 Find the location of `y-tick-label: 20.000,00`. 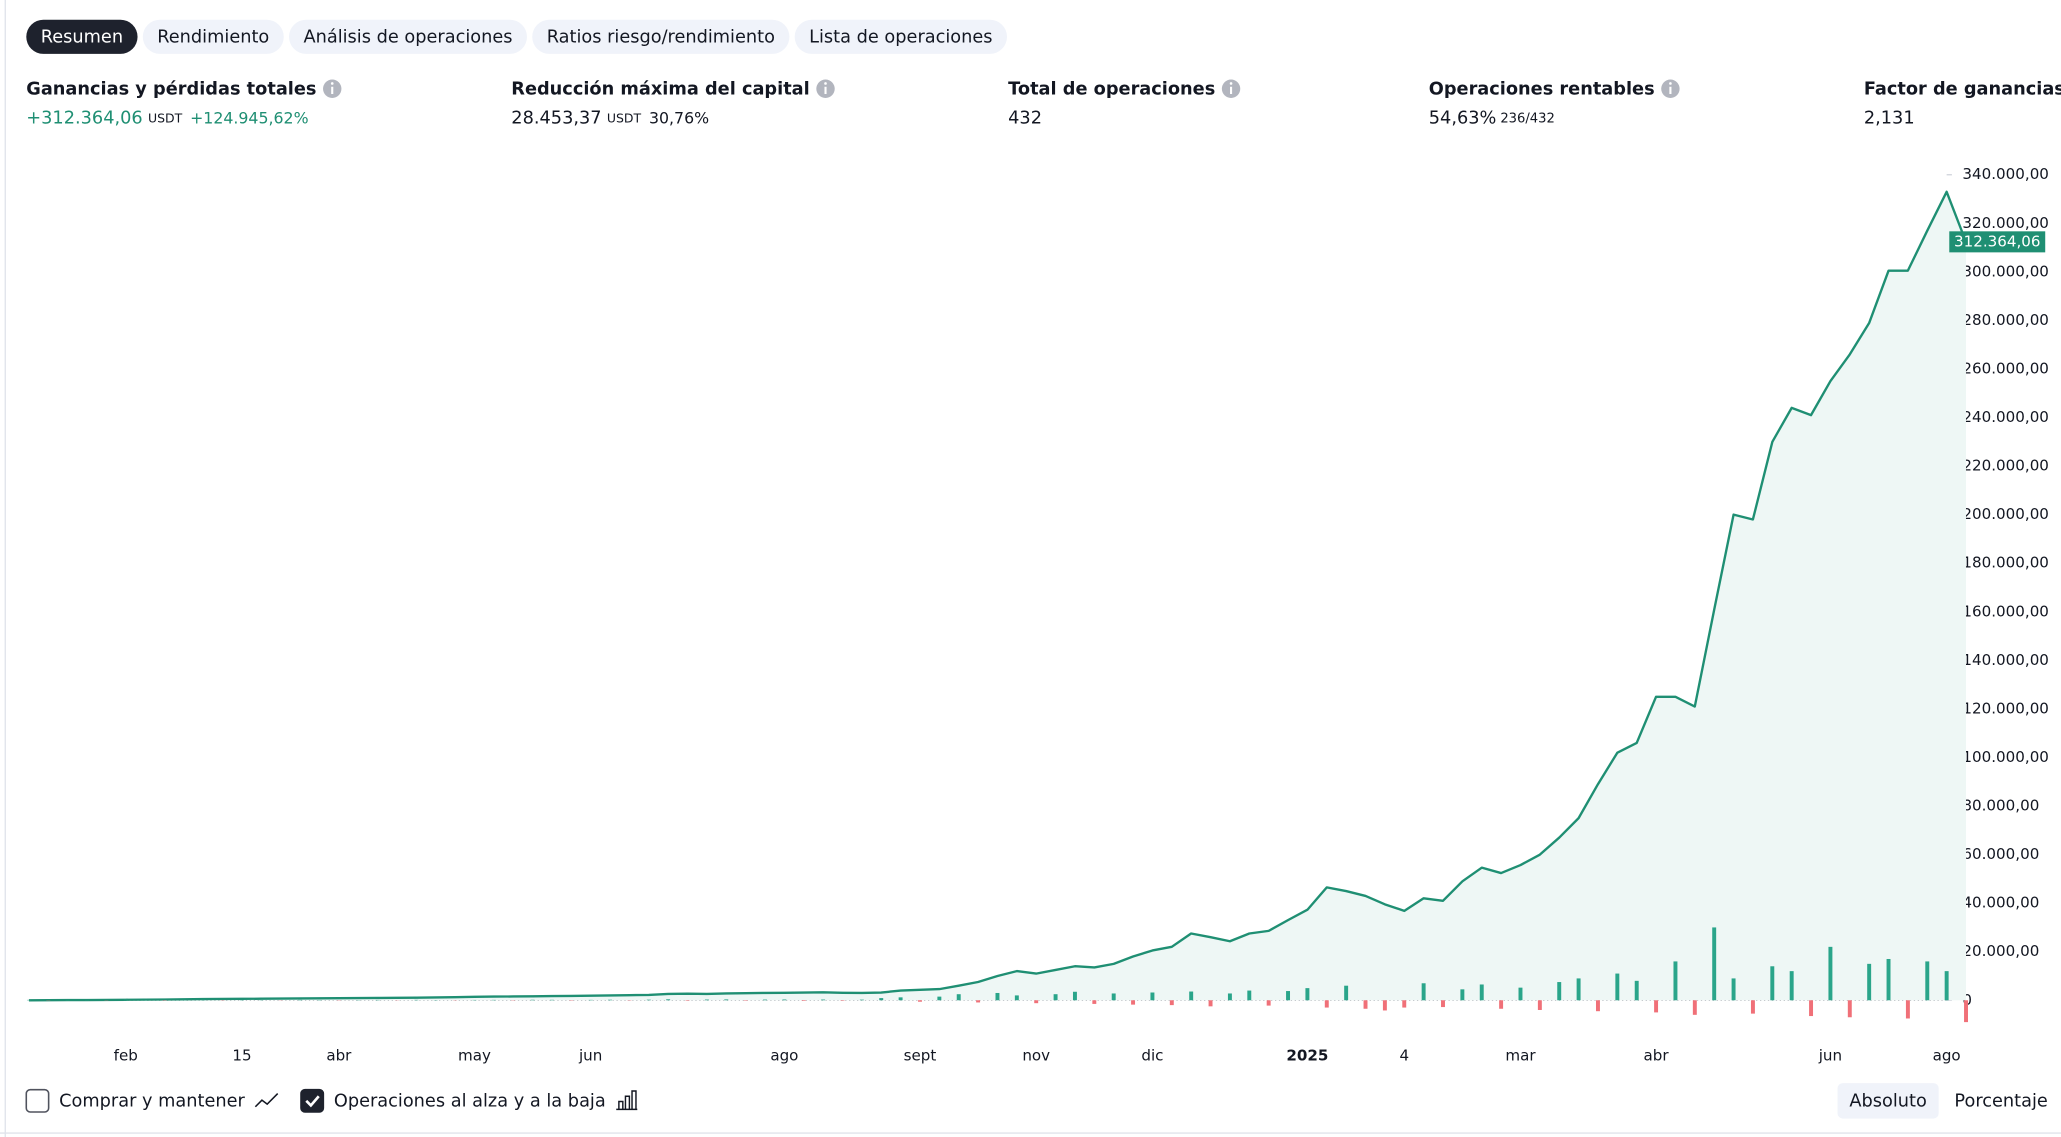

y-tick-label: 20.000,00 is located at coordinates (2000, 951).